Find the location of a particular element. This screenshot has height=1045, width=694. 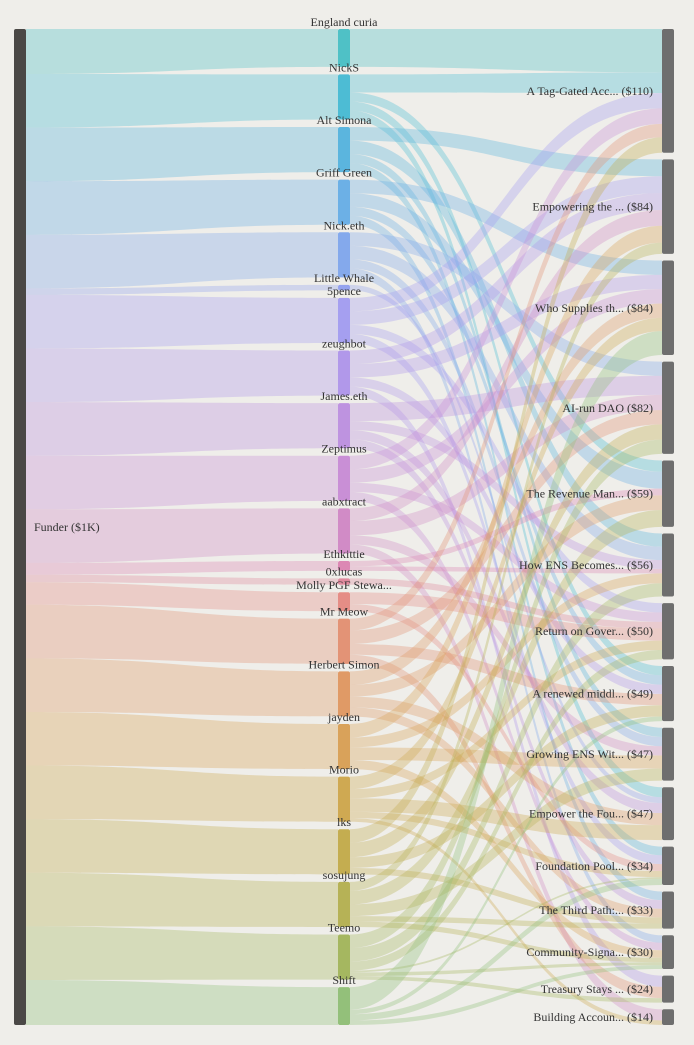

flow-5pence-to-return-on-gover is located at coordinates (506, 468).